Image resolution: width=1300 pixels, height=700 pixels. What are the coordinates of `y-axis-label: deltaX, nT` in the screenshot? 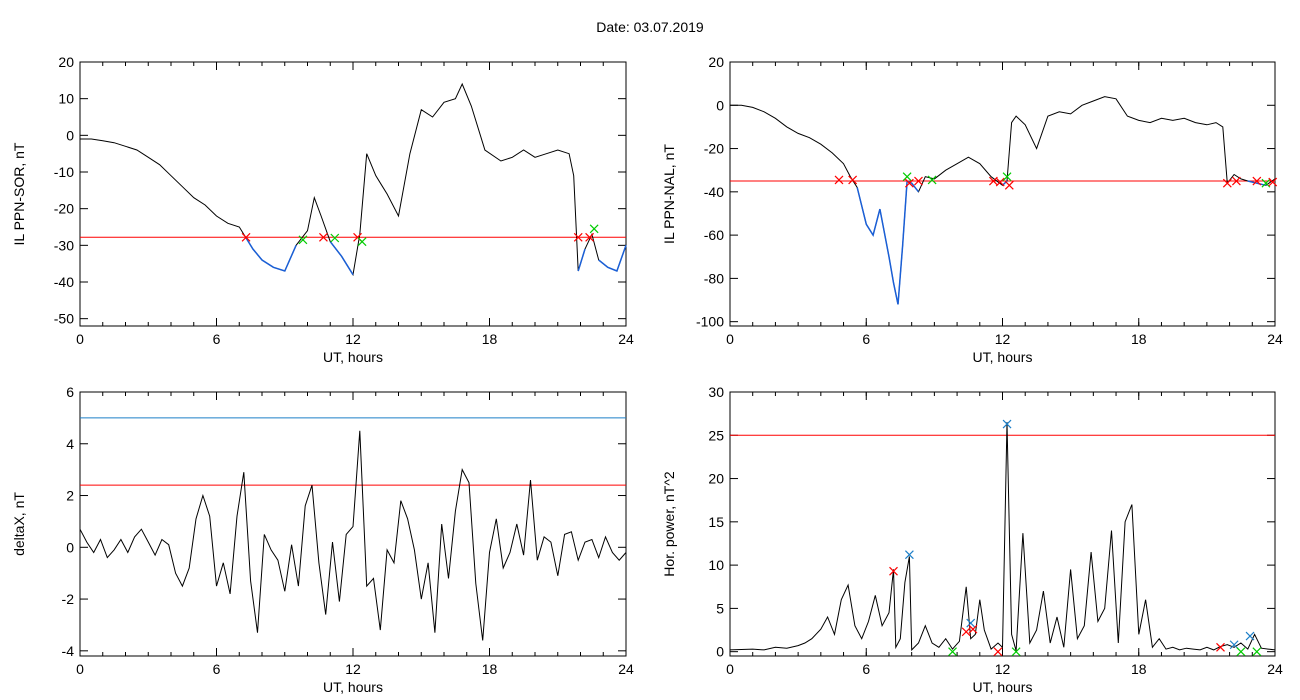 It's located at (19, 524).